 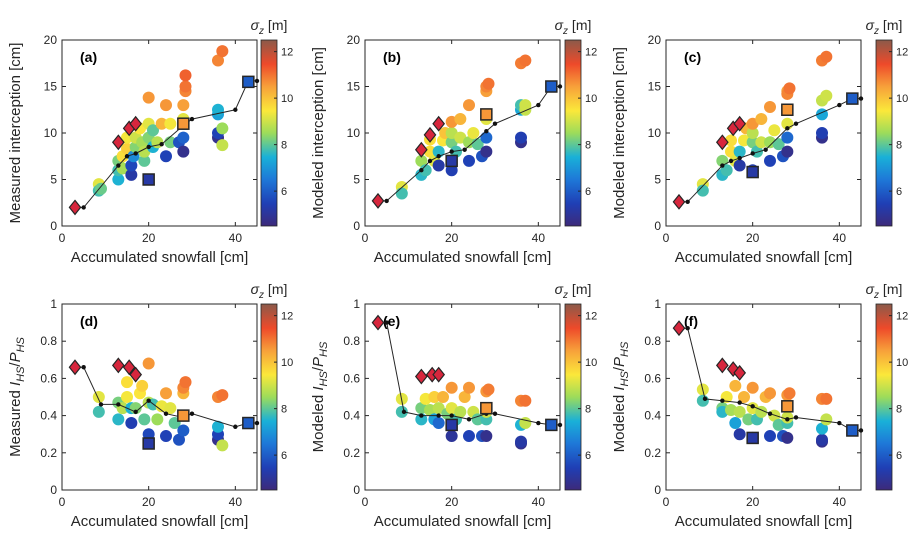 I want to click on y-tick-label: 15, so click(x=354, y=87).